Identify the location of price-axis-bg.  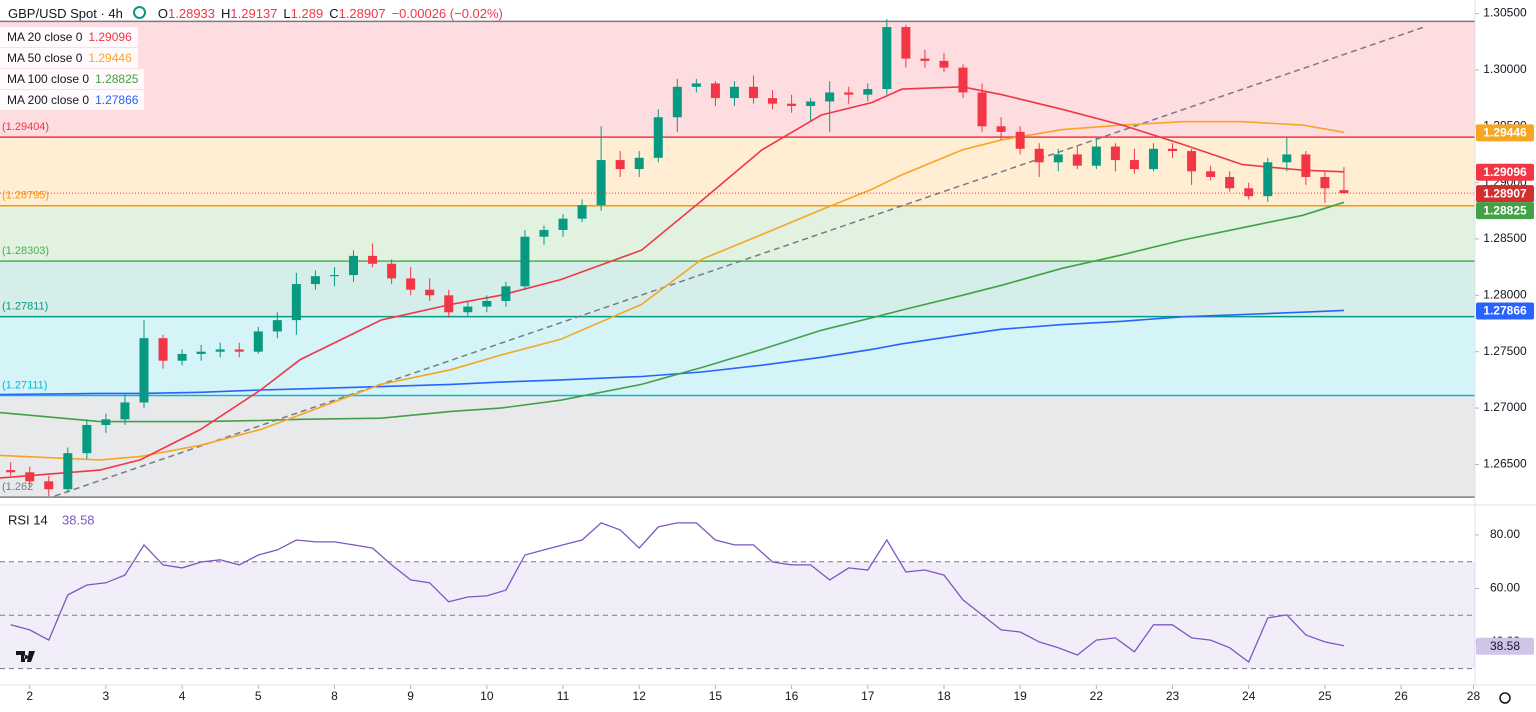
(1505, 356).